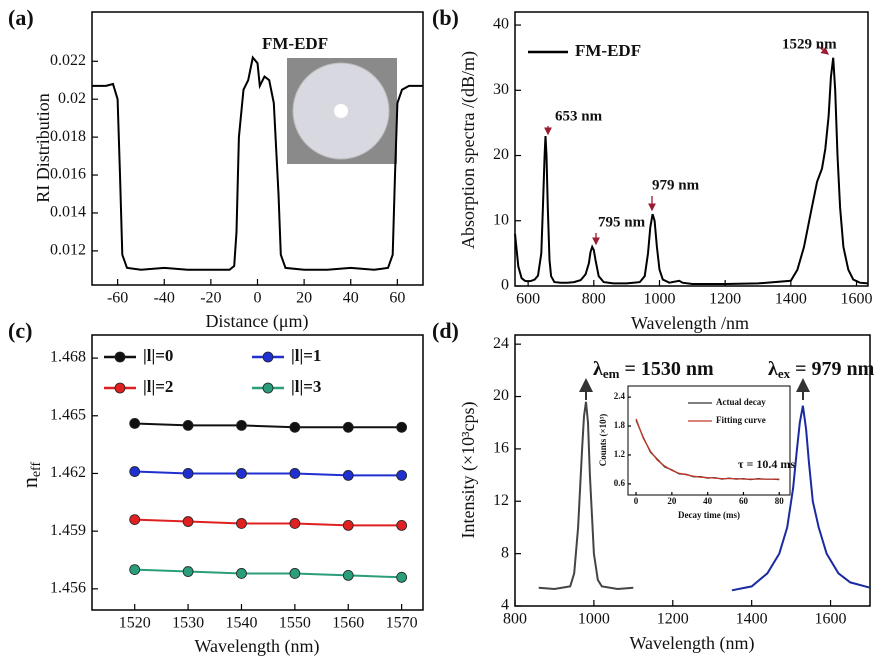 This screenshot has height=662, width=874. I want to click on y-tick-label: 8, so click(505, 552).